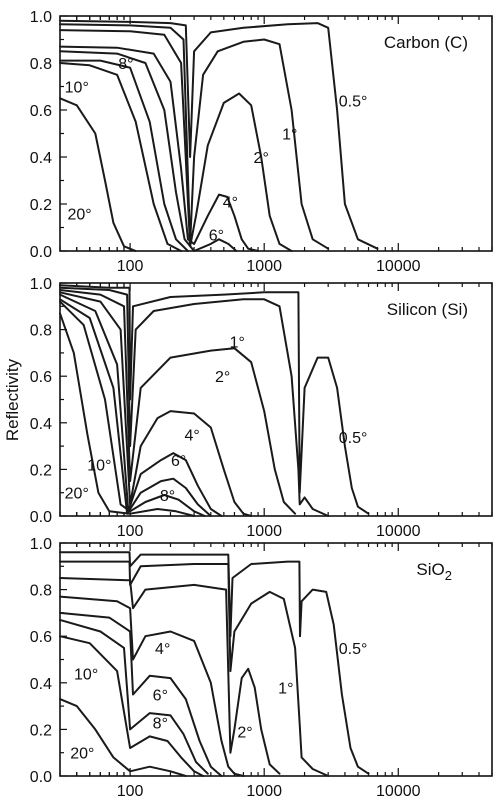 The image size is (495, 801). What do you see at coordinates (426, 42) in the screenshot?
I see `material-title: Carbon (C)` at bounding box center [426, 42].